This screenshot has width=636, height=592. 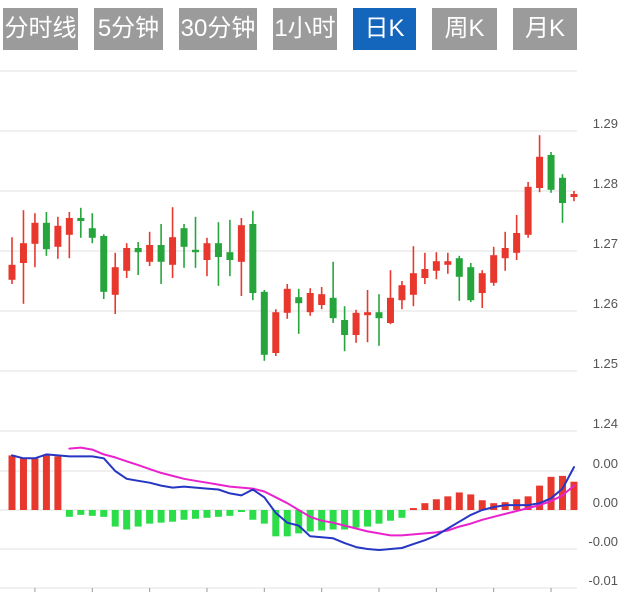 What do you see at coordinates (605, 303) in the screenshot?
I see `price-axis-label: 1.26` at bounding box center [605, 303].